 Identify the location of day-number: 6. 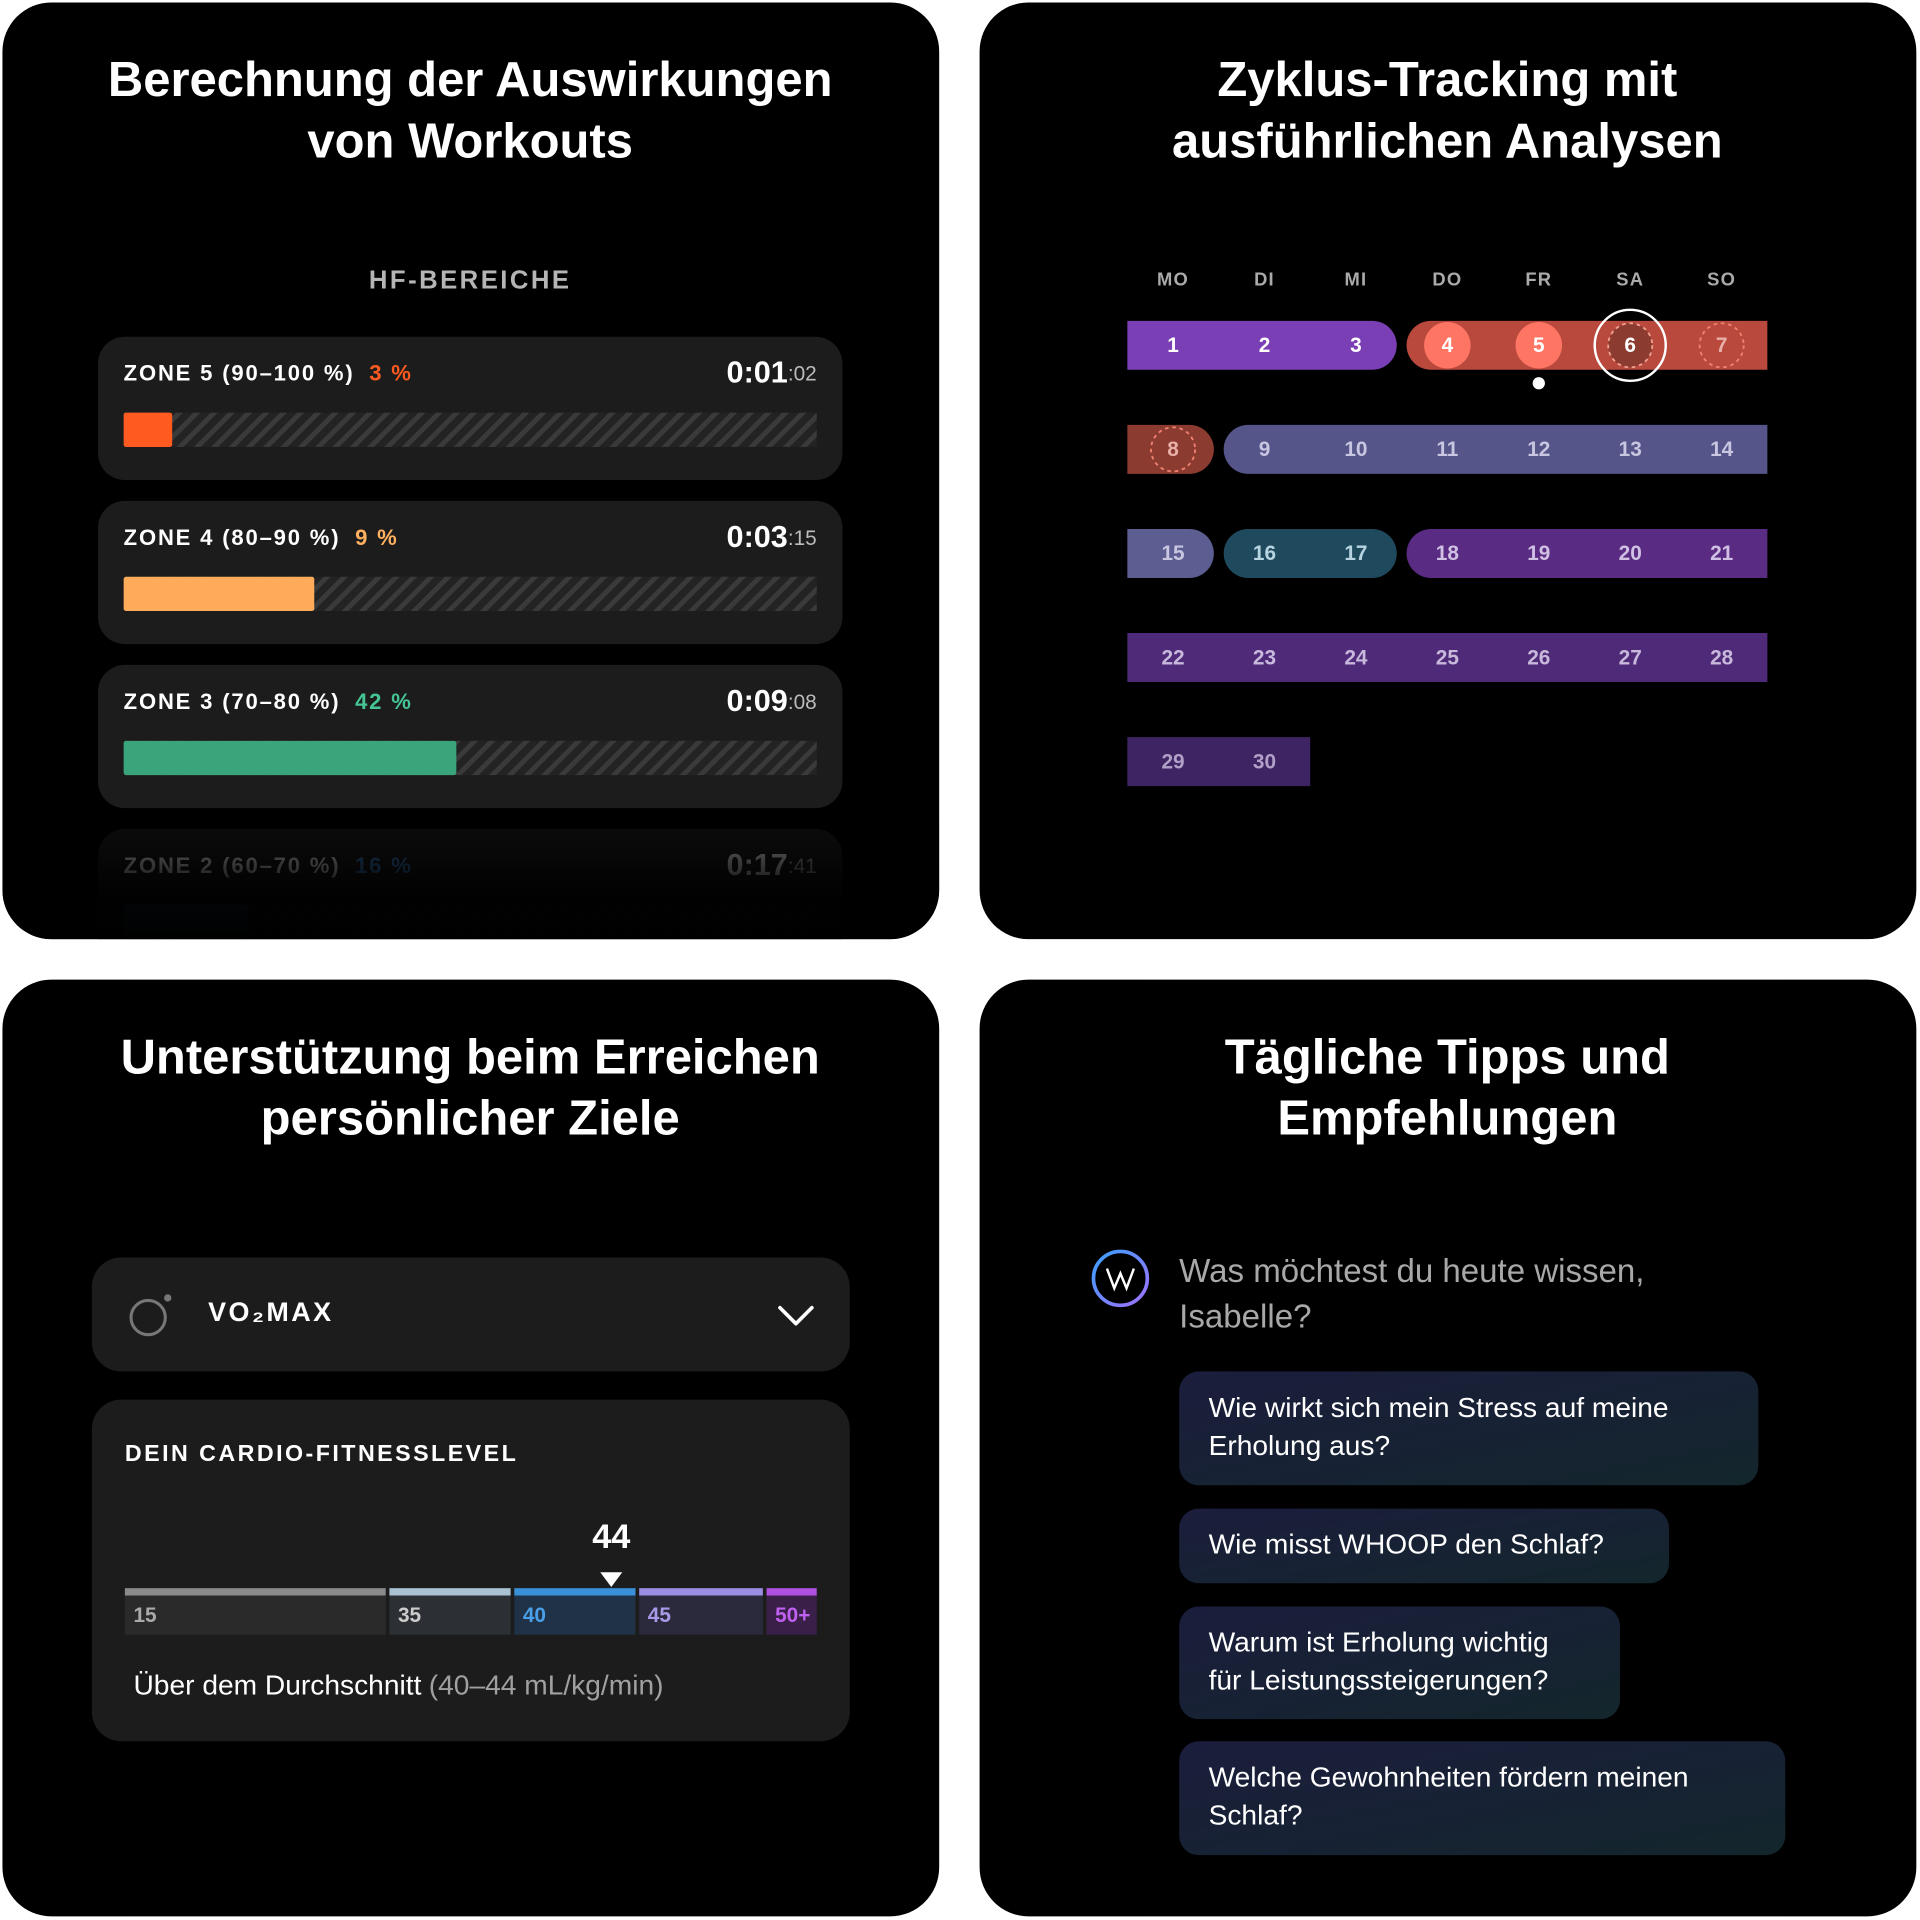
(1630, 345).